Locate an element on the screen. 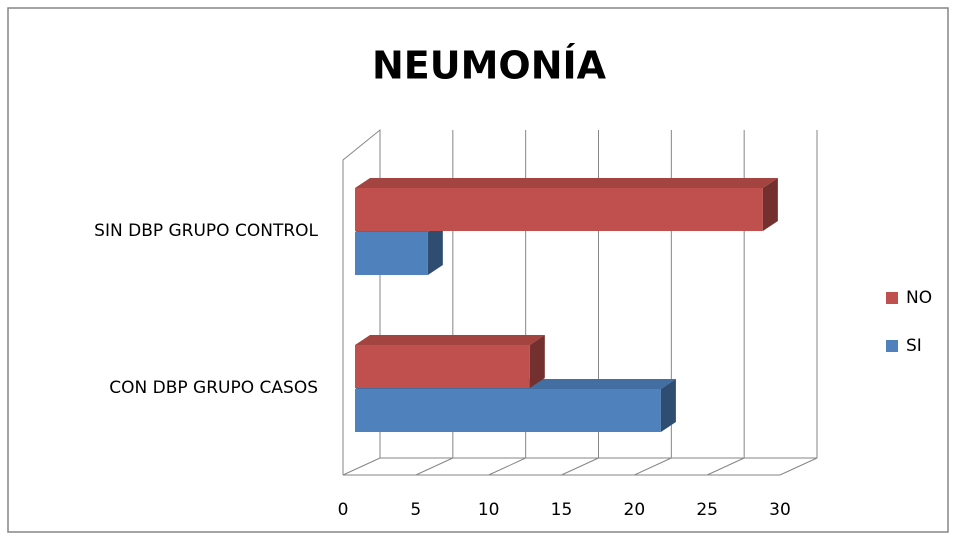  x-tick-label: 5 is located at coordinates (415, 510).